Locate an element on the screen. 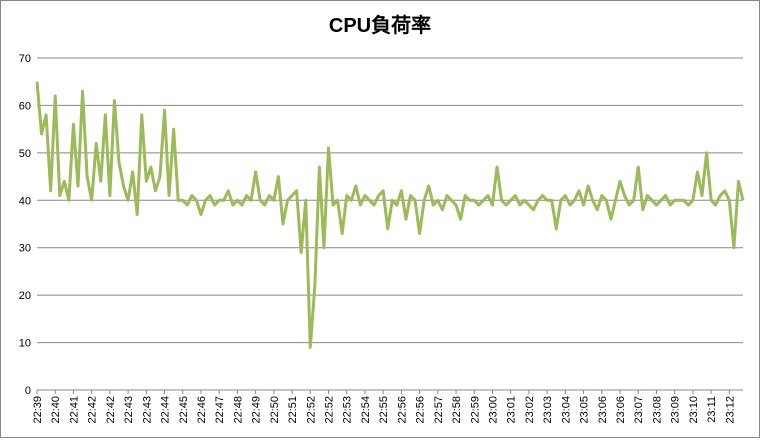 Image resolution: width=760 pixels, height=443 pixels. x-tick-label: 22:59 is located at coordinates (475, 410).